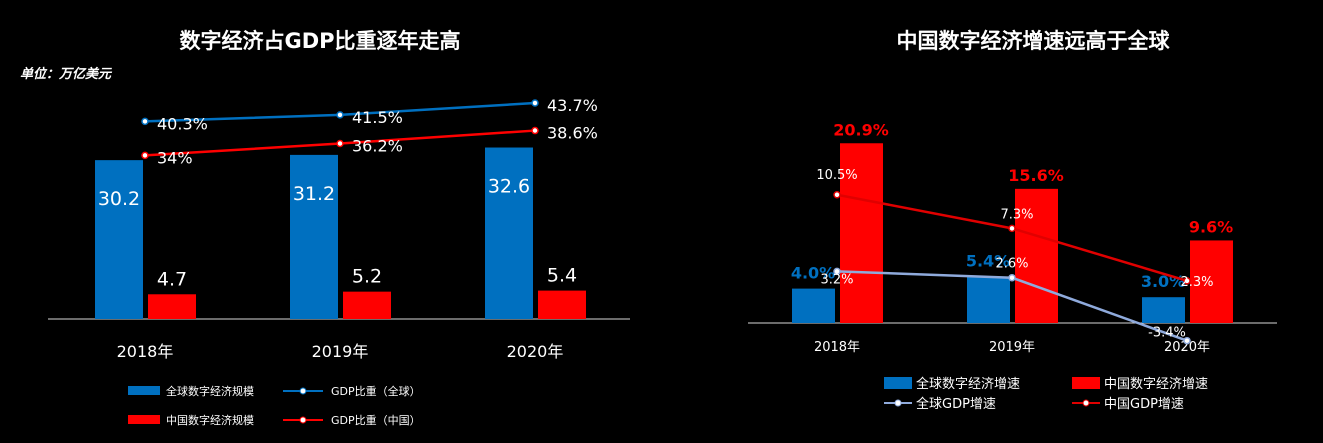  Describe the element at coordinates (572, 133) in the screenshot. I see `left-line-china-label: 38.6%` at that location.